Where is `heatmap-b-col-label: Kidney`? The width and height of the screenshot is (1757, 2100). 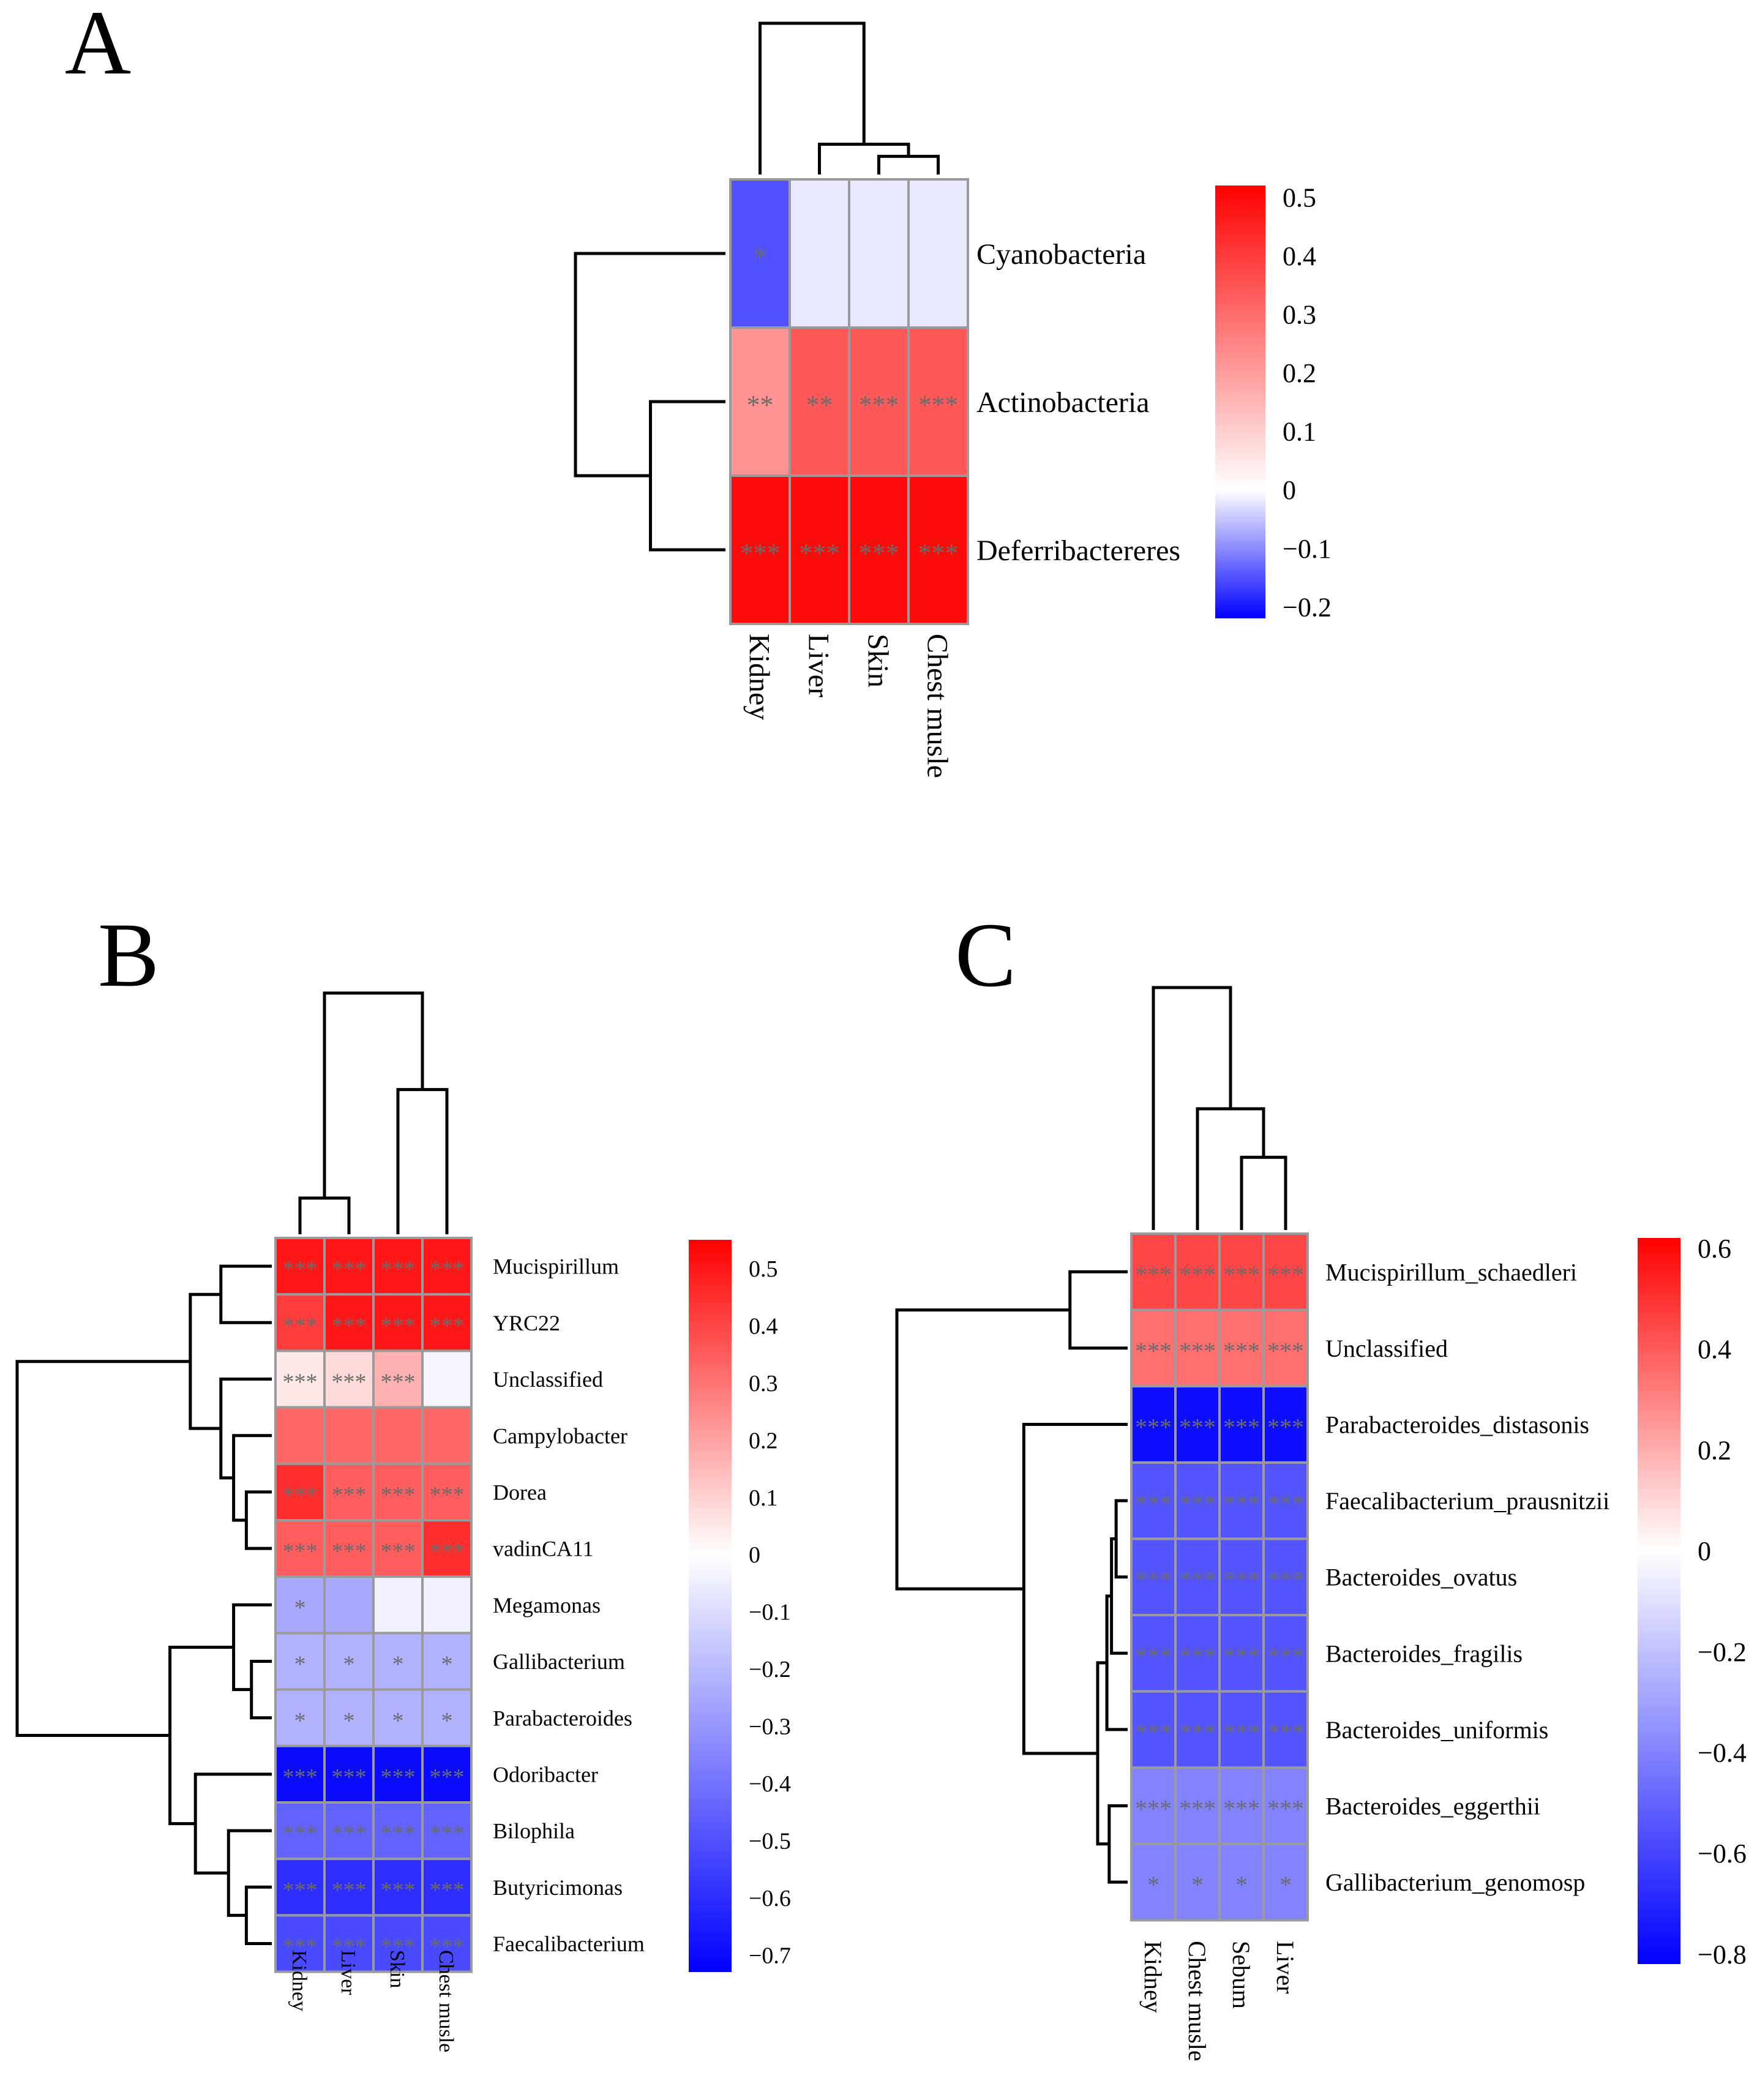 heatmap-b-col-label: Kidney is located at coordinates (299, 1980).